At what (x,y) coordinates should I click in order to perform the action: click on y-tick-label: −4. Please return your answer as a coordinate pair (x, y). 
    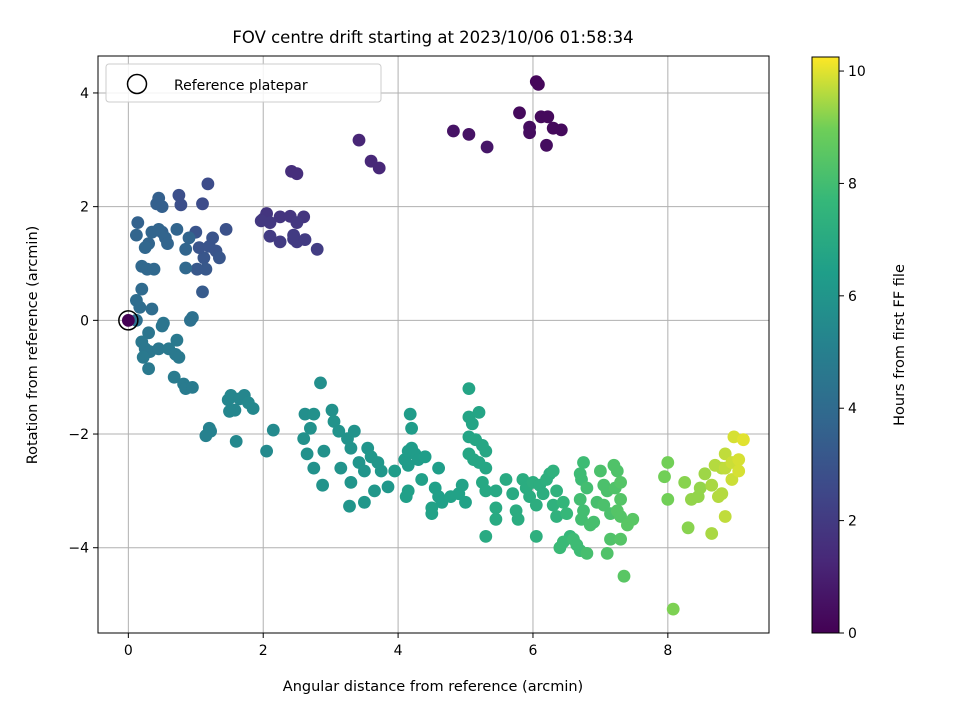
    Looking at the image, I should click on (78, 549).